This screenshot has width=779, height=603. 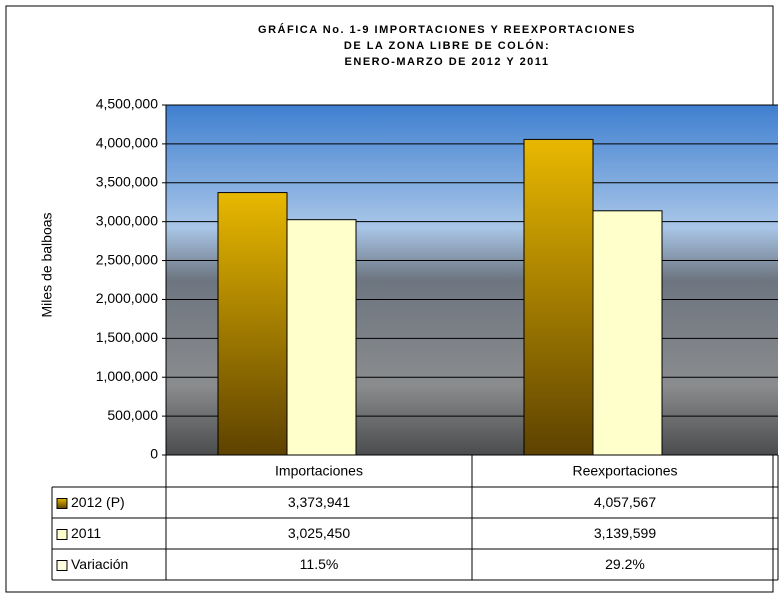 What do you see at coordinates (624, 471) in the screenshot?
I see `category-label: Reexportaciones` at bounding box center [624, 471].